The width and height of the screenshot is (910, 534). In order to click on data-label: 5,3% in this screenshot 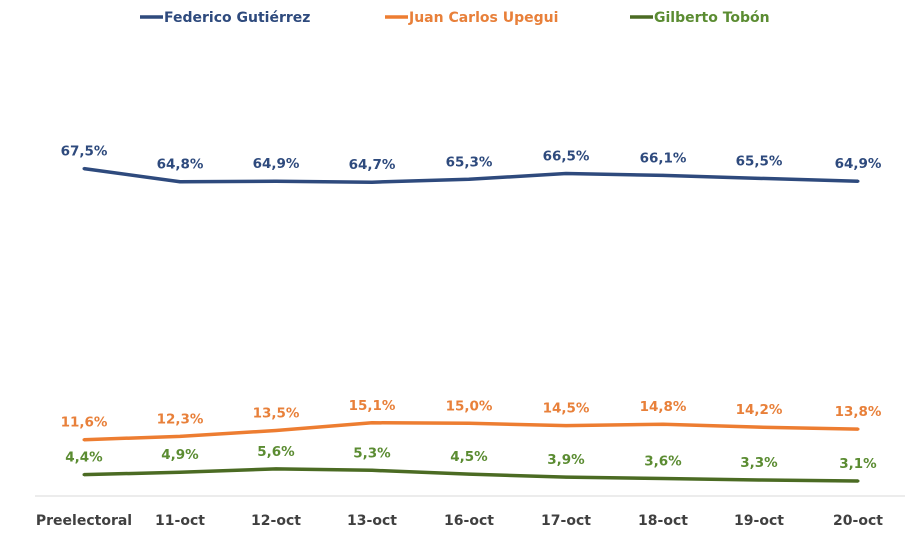, I will do `click(372, 453)`.